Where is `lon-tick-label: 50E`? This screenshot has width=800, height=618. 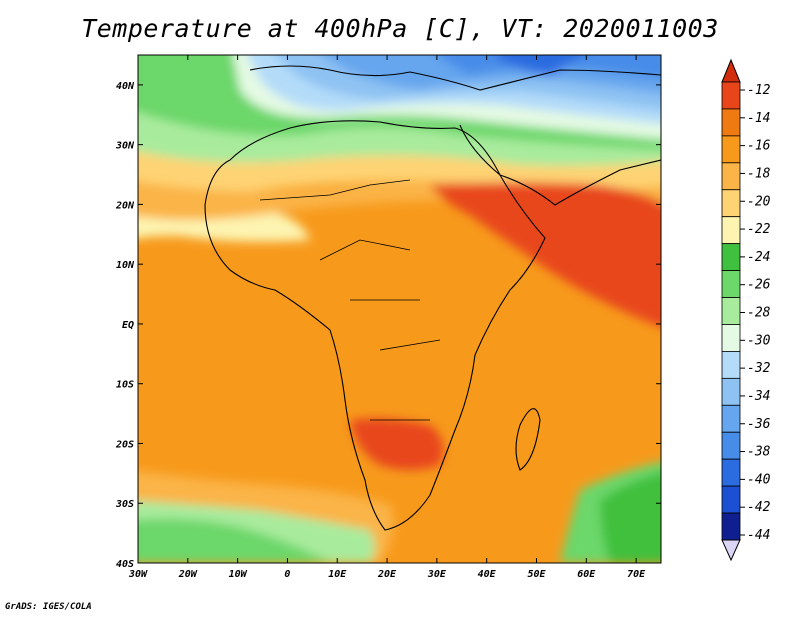
lon-tick-label: 50E is located at coordinates (536, 574).